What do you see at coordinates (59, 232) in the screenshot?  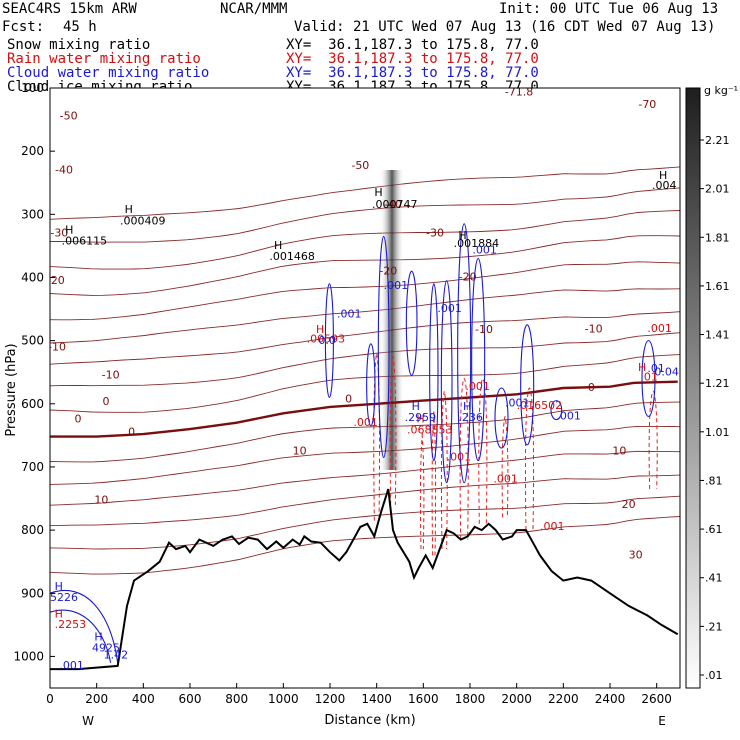 I see `isotherm-label: -30` at bounding box center [59, 232].